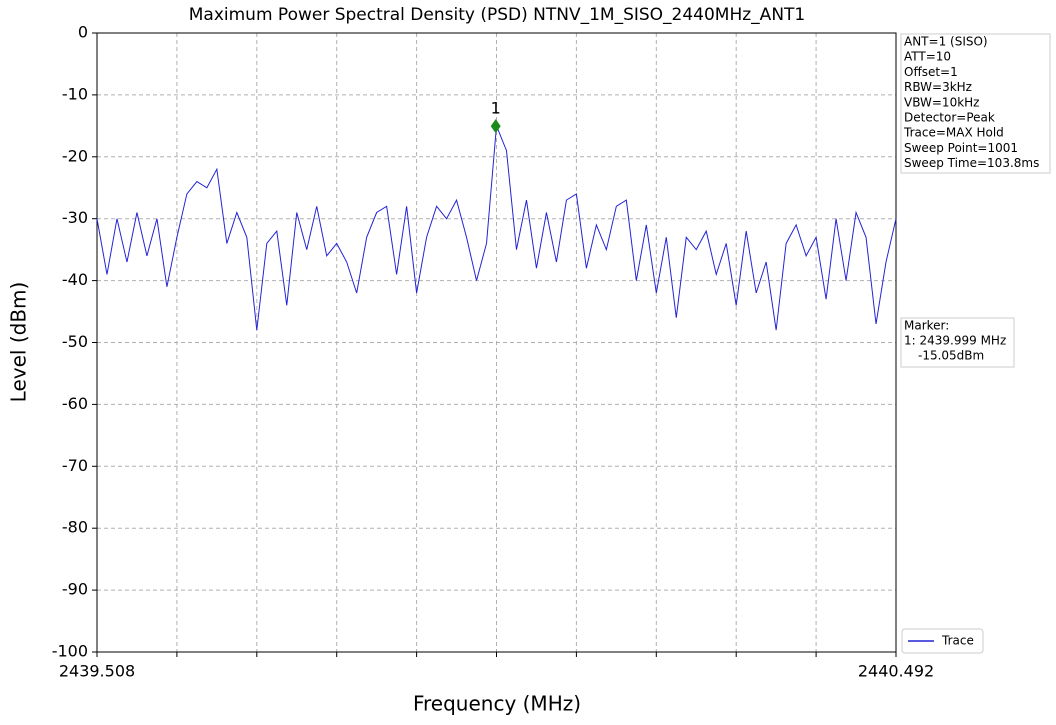  What do you see at coordinates (19, 342) in the screenshot?
I see `y-axis-label: Level (dBm)` at bounding box center [19, 342].